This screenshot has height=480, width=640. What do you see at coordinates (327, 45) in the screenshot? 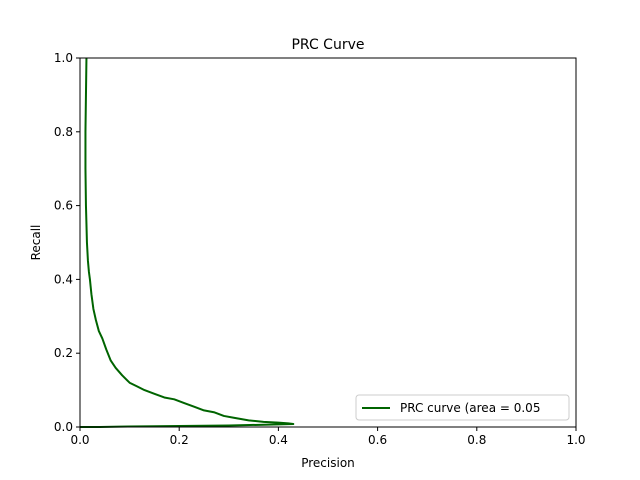
I see `chart-title: PRC Curve` at bounding box center [327, 45].